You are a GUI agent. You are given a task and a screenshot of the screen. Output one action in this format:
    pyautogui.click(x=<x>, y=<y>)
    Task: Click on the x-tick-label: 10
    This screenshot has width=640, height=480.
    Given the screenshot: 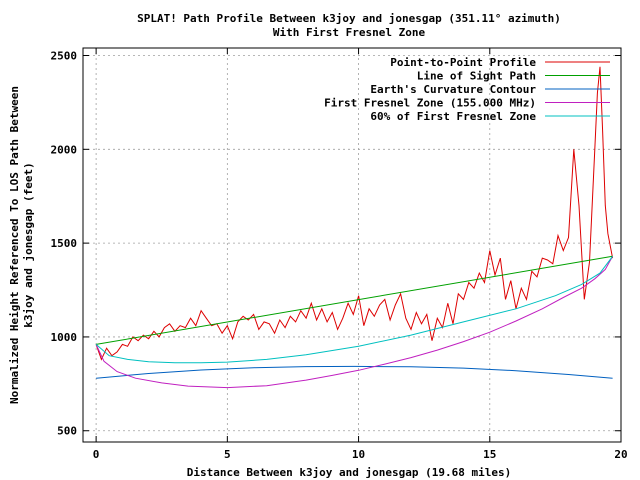 What is the action you would take?
    pyautogui.click(x=358, y=454)
    